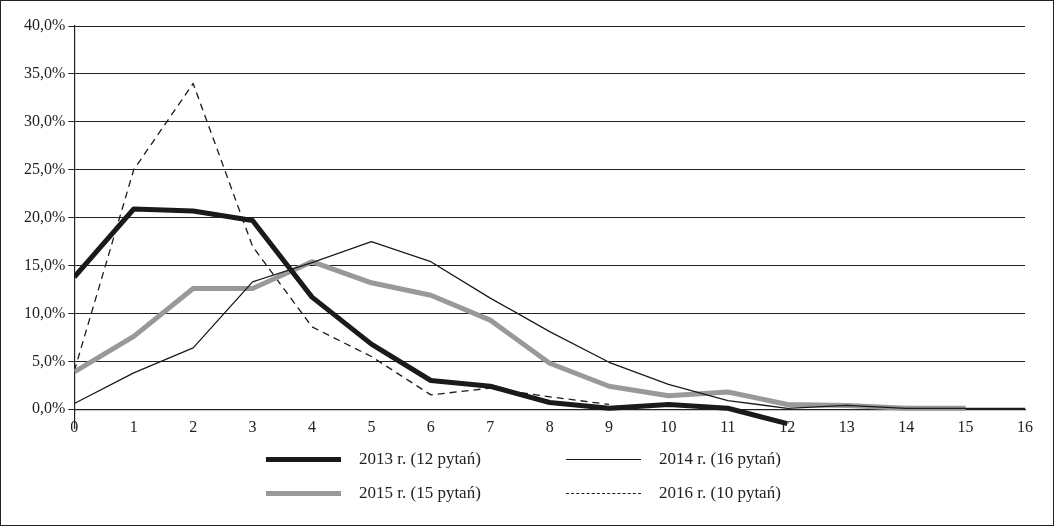 Image resolution: width=1054 pixels, height=526 pixels. I want to click on x-tick-label: 3, so click(252, 427).